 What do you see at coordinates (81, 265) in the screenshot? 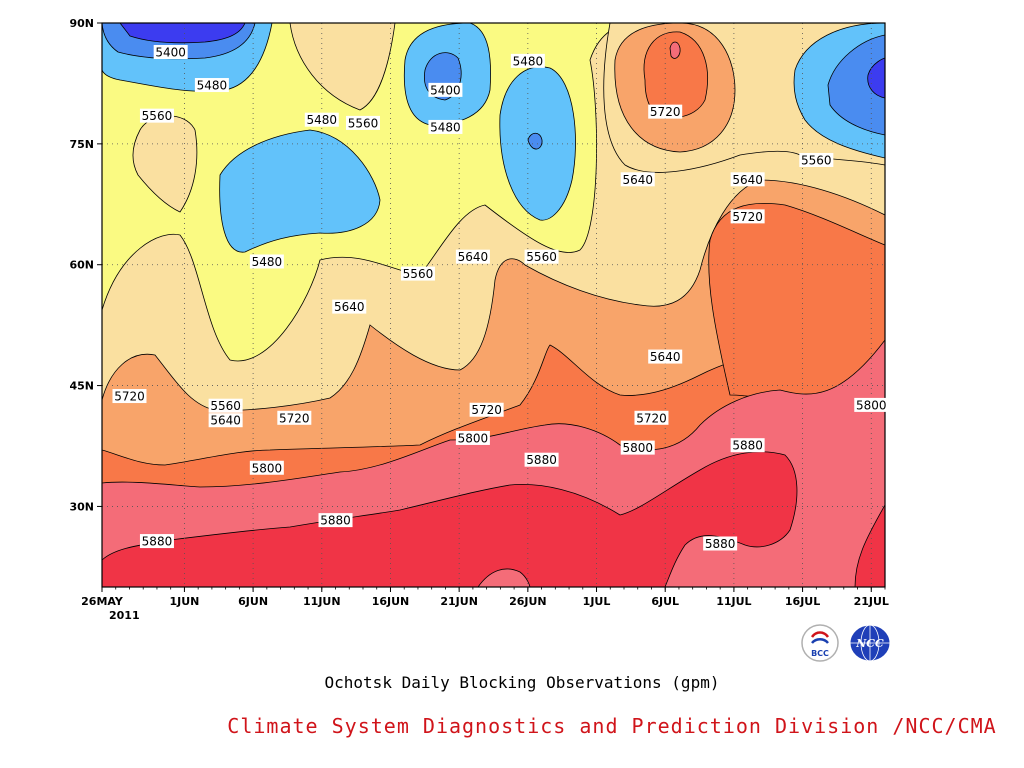
I see `y-tick-label: 60N` at bounding box center [81, 265].